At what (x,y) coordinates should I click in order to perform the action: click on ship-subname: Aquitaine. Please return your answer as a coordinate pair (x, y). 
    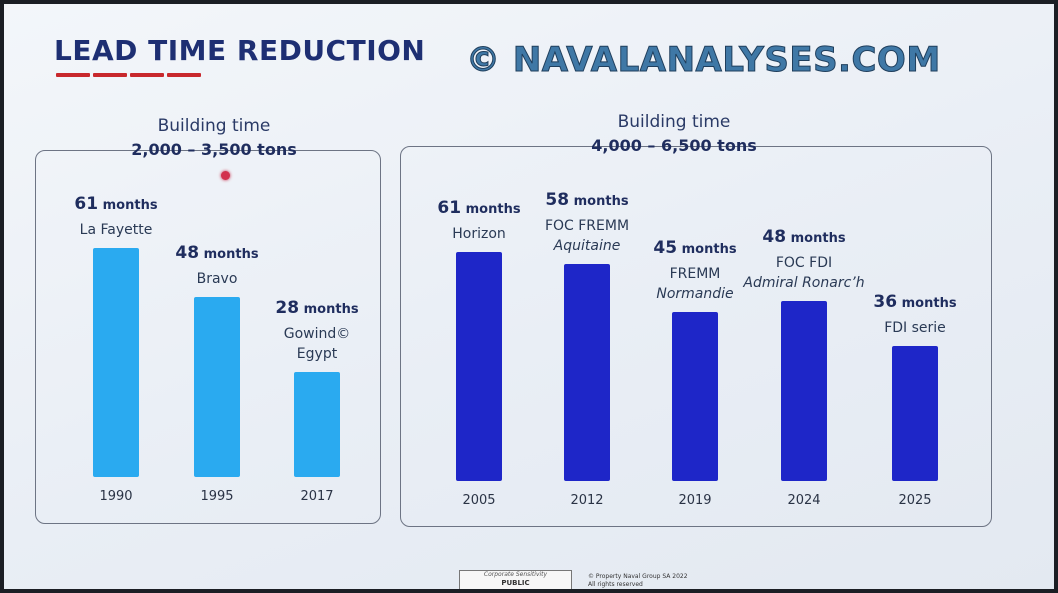
    Looking at the image, I should click on (587, 245).